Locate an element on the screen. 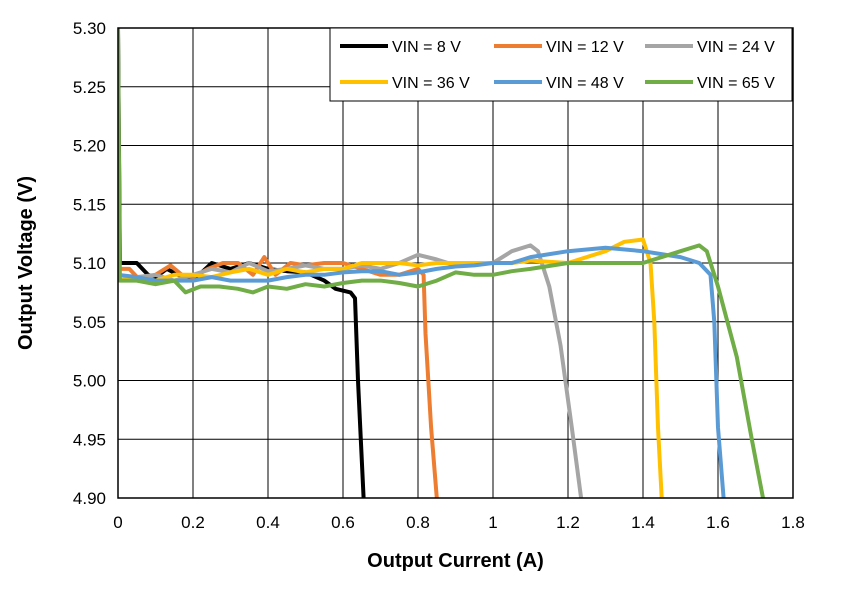 The width and height of the screenshot is (851, 598). y-tick-label: 5.05 is located at coordinates (89, 322).